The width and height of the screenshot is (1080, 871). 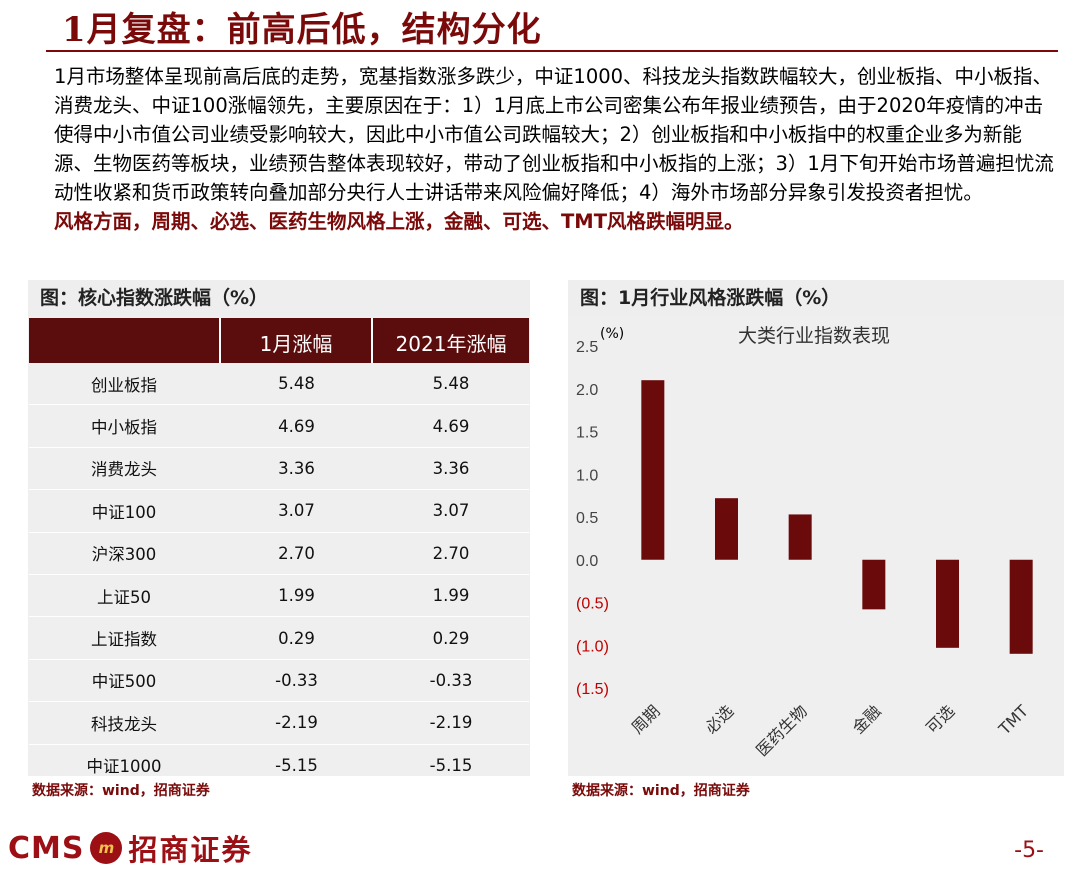 I want to click on row-jan-value: -2.19, so click(x=296, y=723).